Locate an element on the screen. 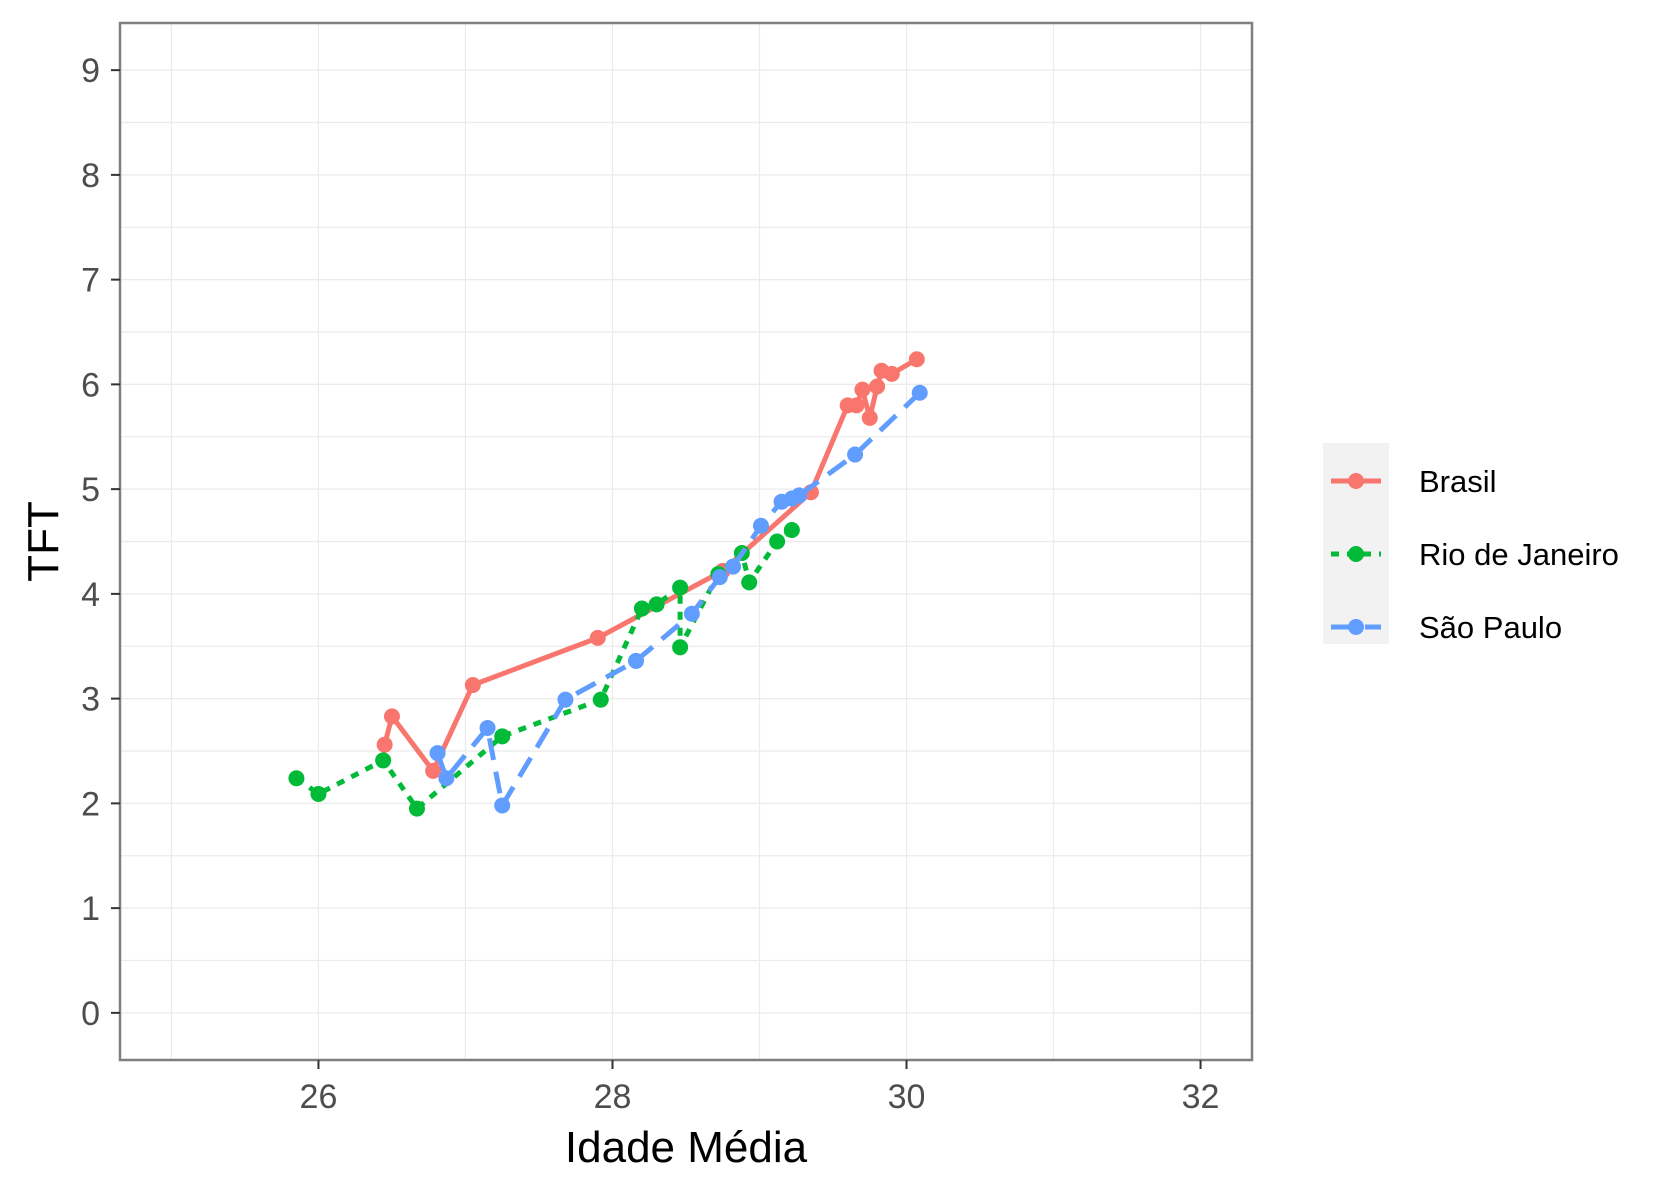 The image size is (1653, 1186). y-tick-label: 0 is located at coordinates (90, 1014).